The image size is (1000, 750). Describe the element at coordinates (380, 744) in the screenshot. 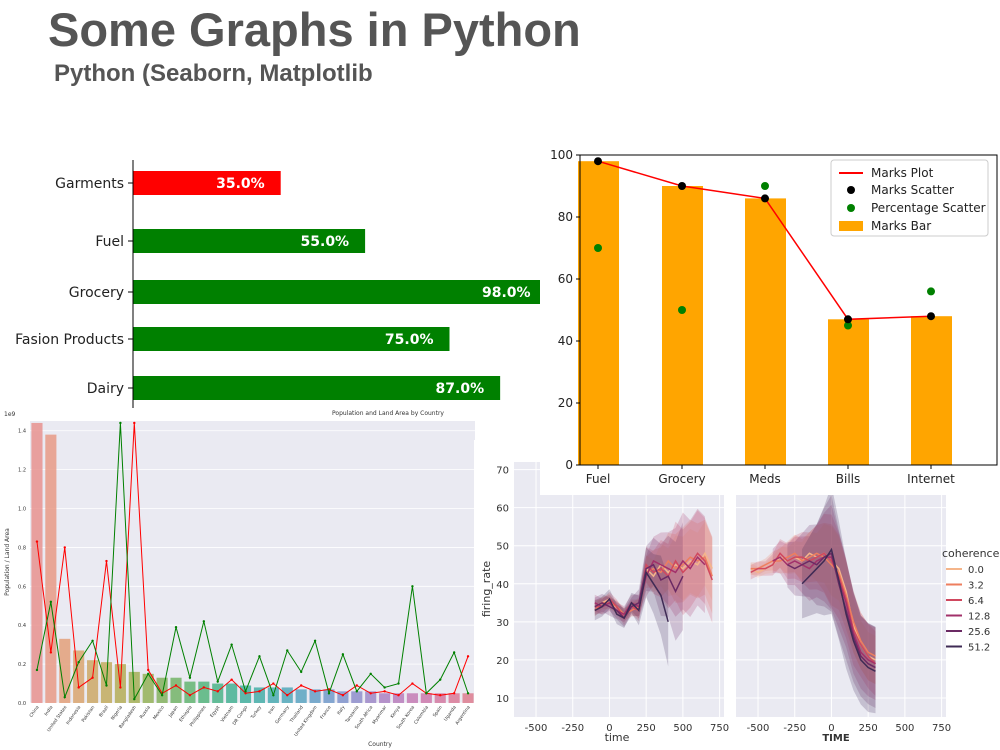

I see `population-xlabel: Country` at that location.